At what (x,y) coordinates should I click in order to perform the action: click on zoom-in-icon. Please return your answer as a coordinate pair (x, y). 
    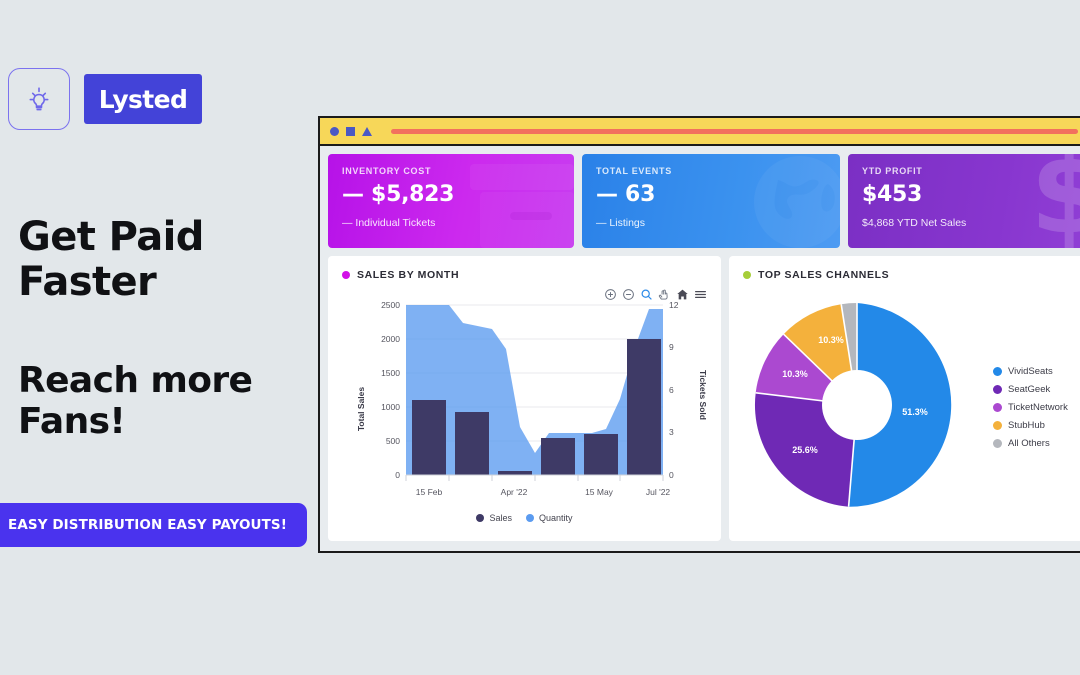
    Looking at the image, I should click on (610, 294).